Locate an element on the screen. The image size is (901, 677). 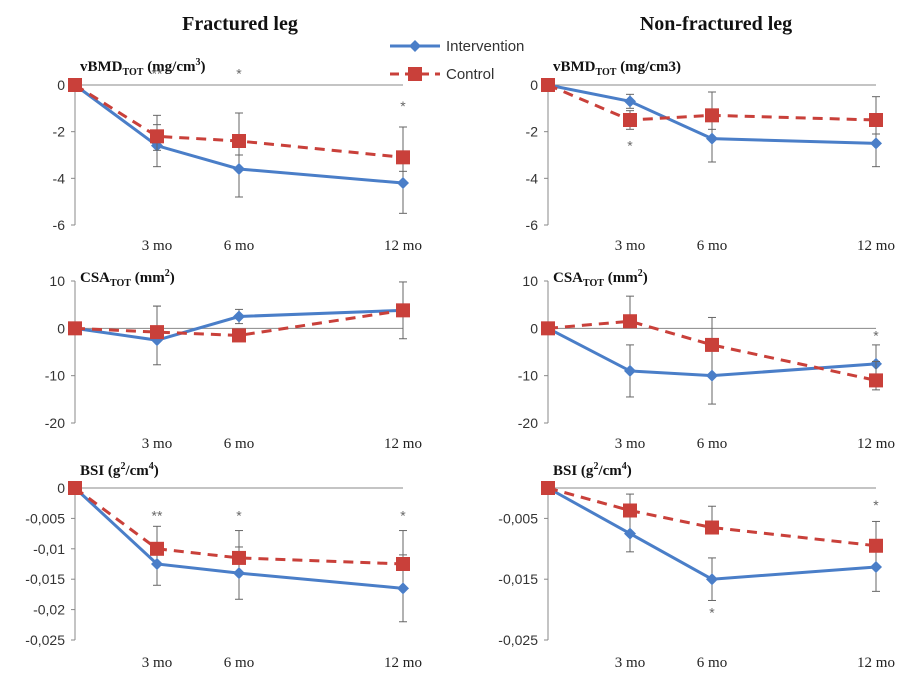
panel-3: 10 0 -10 -20 3 mo 6 mo 12 mo CSATOT (mm2) * is located at coordinates (706, 360).